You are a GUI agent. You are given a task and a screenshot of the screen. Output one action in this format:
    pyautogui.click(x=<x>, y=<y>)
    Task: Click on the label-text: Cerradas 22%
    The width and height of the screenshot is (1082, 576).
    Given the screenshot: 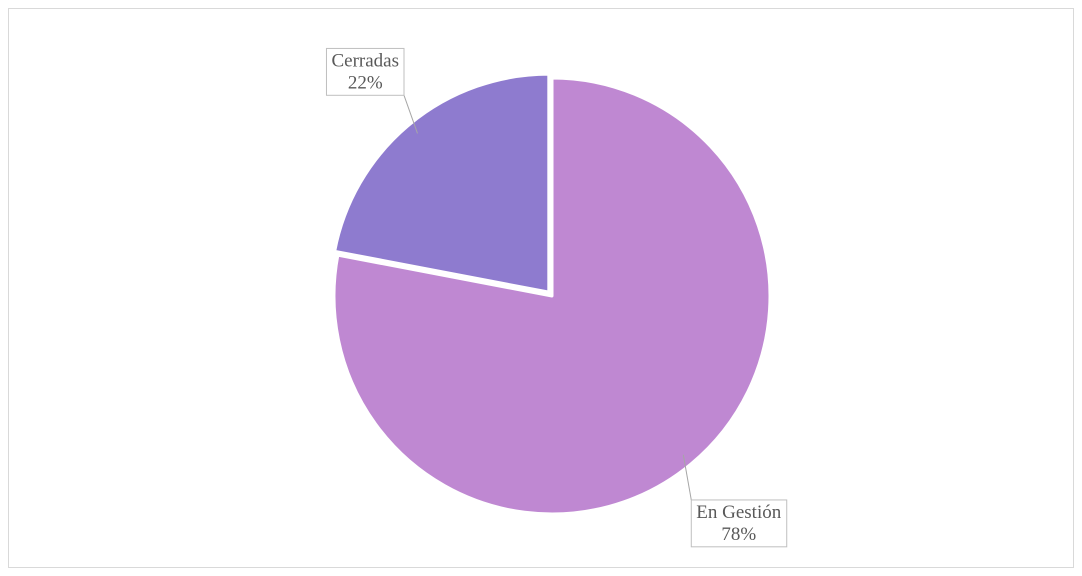 What is the action you would take?
    pyautogui.click(x=365, y=71)
    